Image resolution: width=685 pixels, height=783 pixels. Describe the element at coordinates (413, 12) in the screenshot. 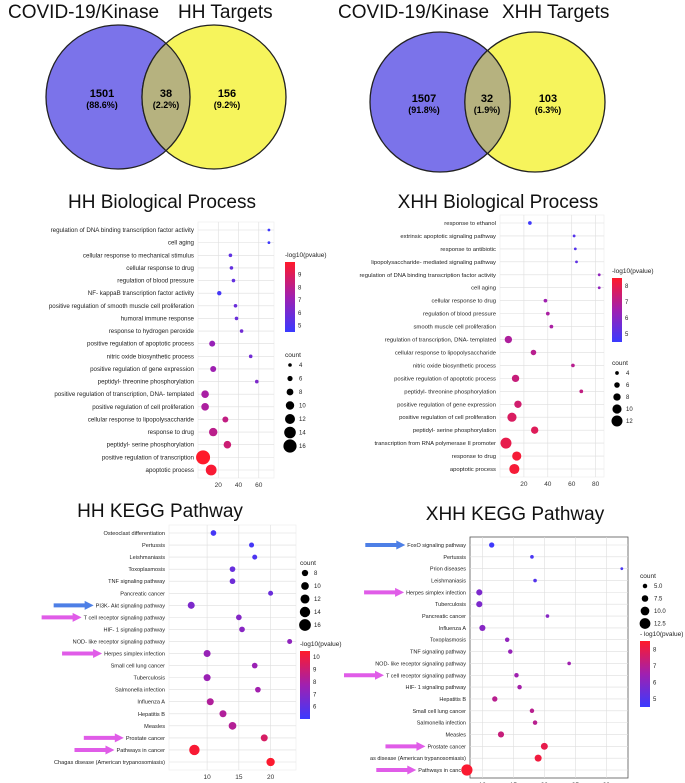

I see `venn-xhh-left-label: COVID-19/Kinase` at that location.